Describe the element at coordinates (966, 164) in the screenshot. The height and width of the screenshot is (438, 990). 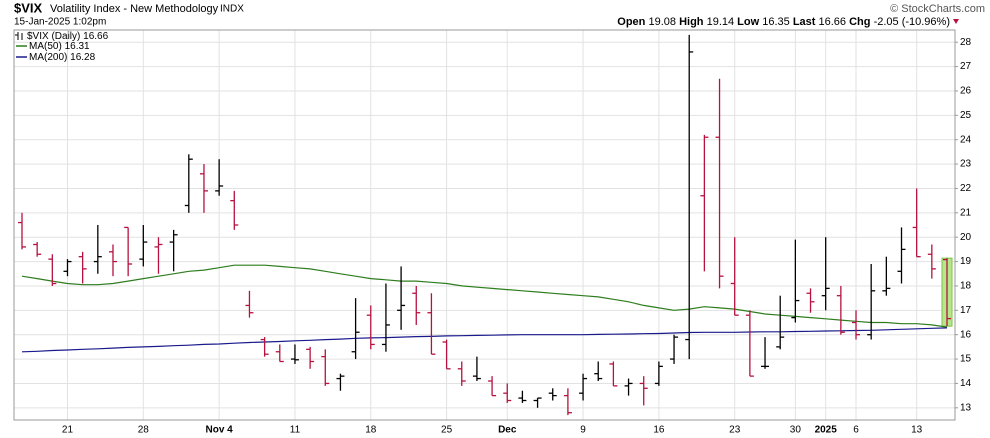
I see `y-tick-label: 23` at that location.